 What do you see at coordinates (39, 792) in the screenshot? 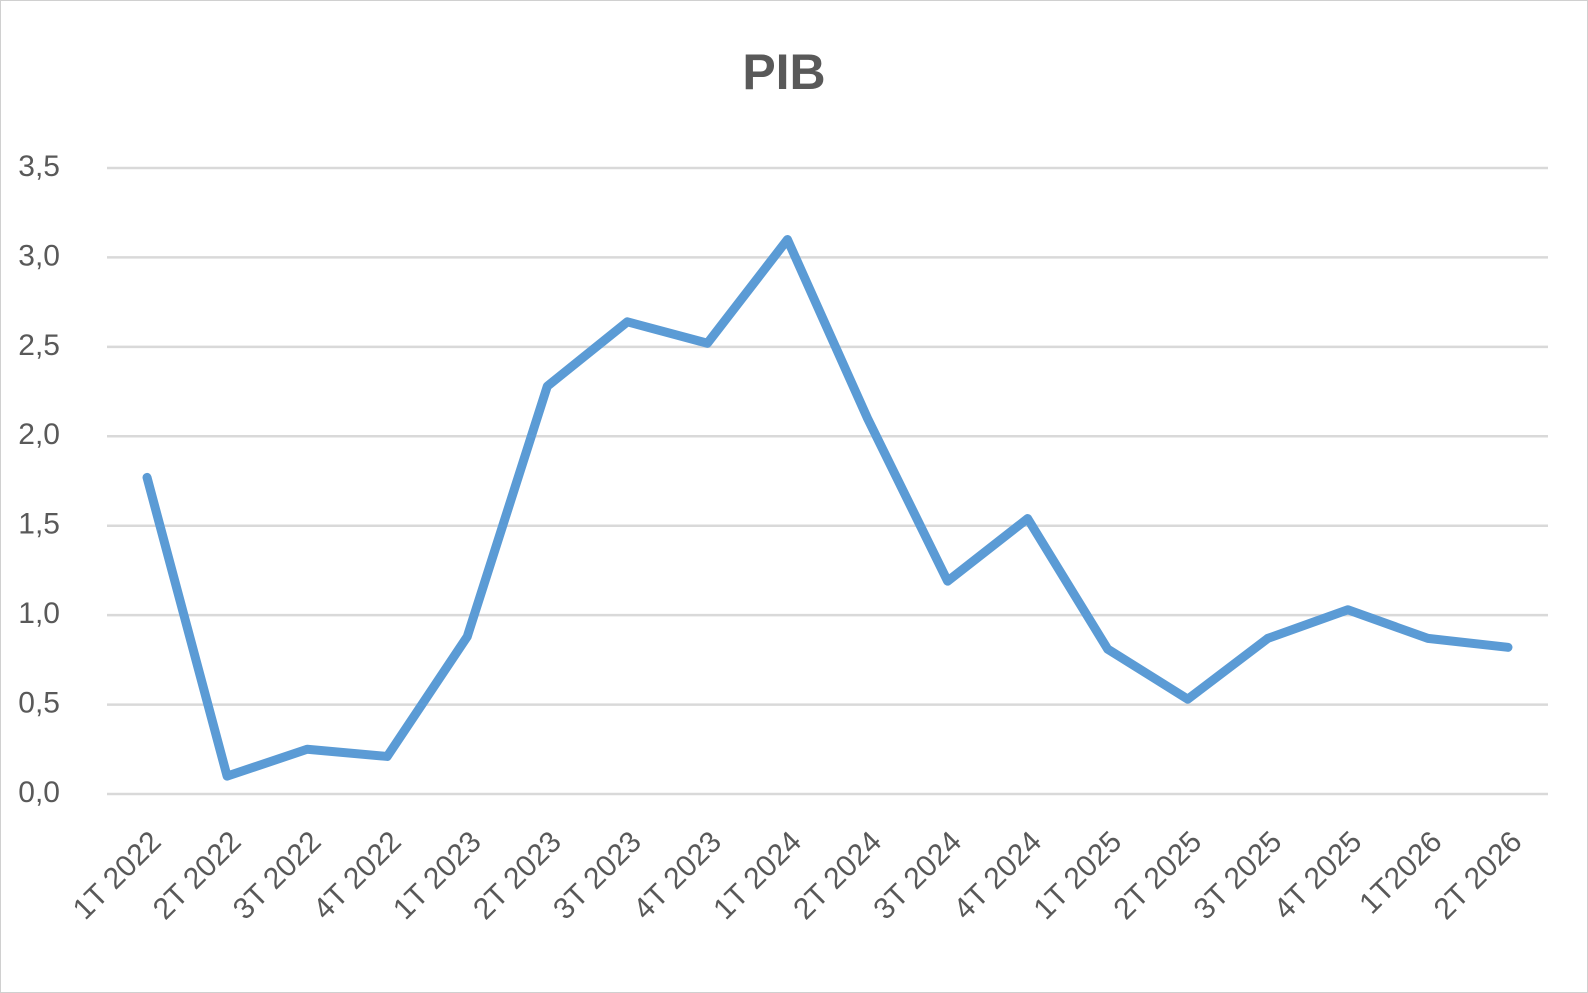
I see `y-tick-label: 0,0` at bounding box center [39, 792].